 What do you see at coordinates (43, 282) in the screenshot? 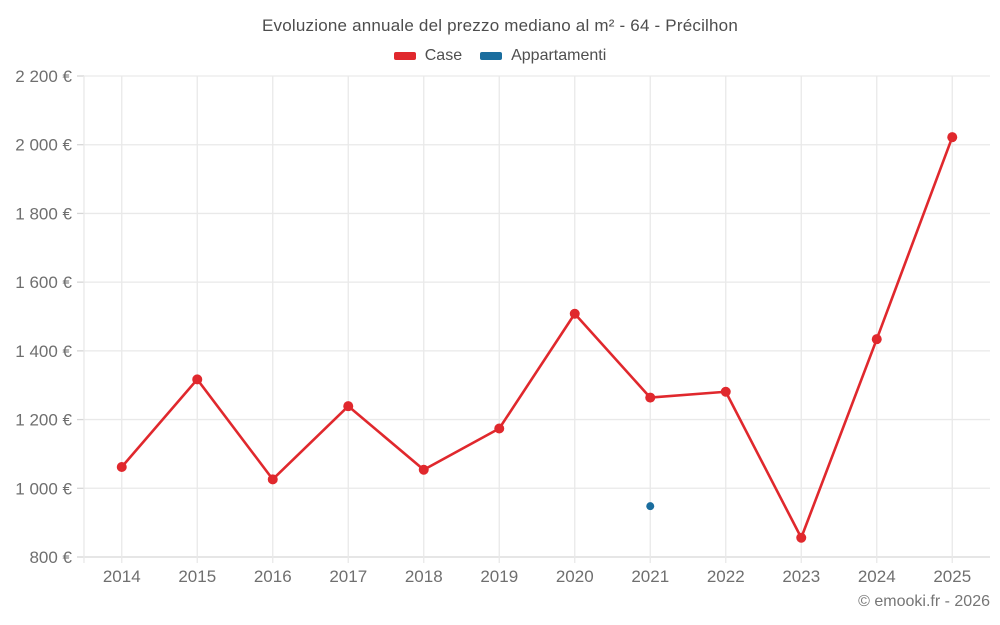
I see `y-tick-label: 1 600 €` at bounding box center [43, 282].